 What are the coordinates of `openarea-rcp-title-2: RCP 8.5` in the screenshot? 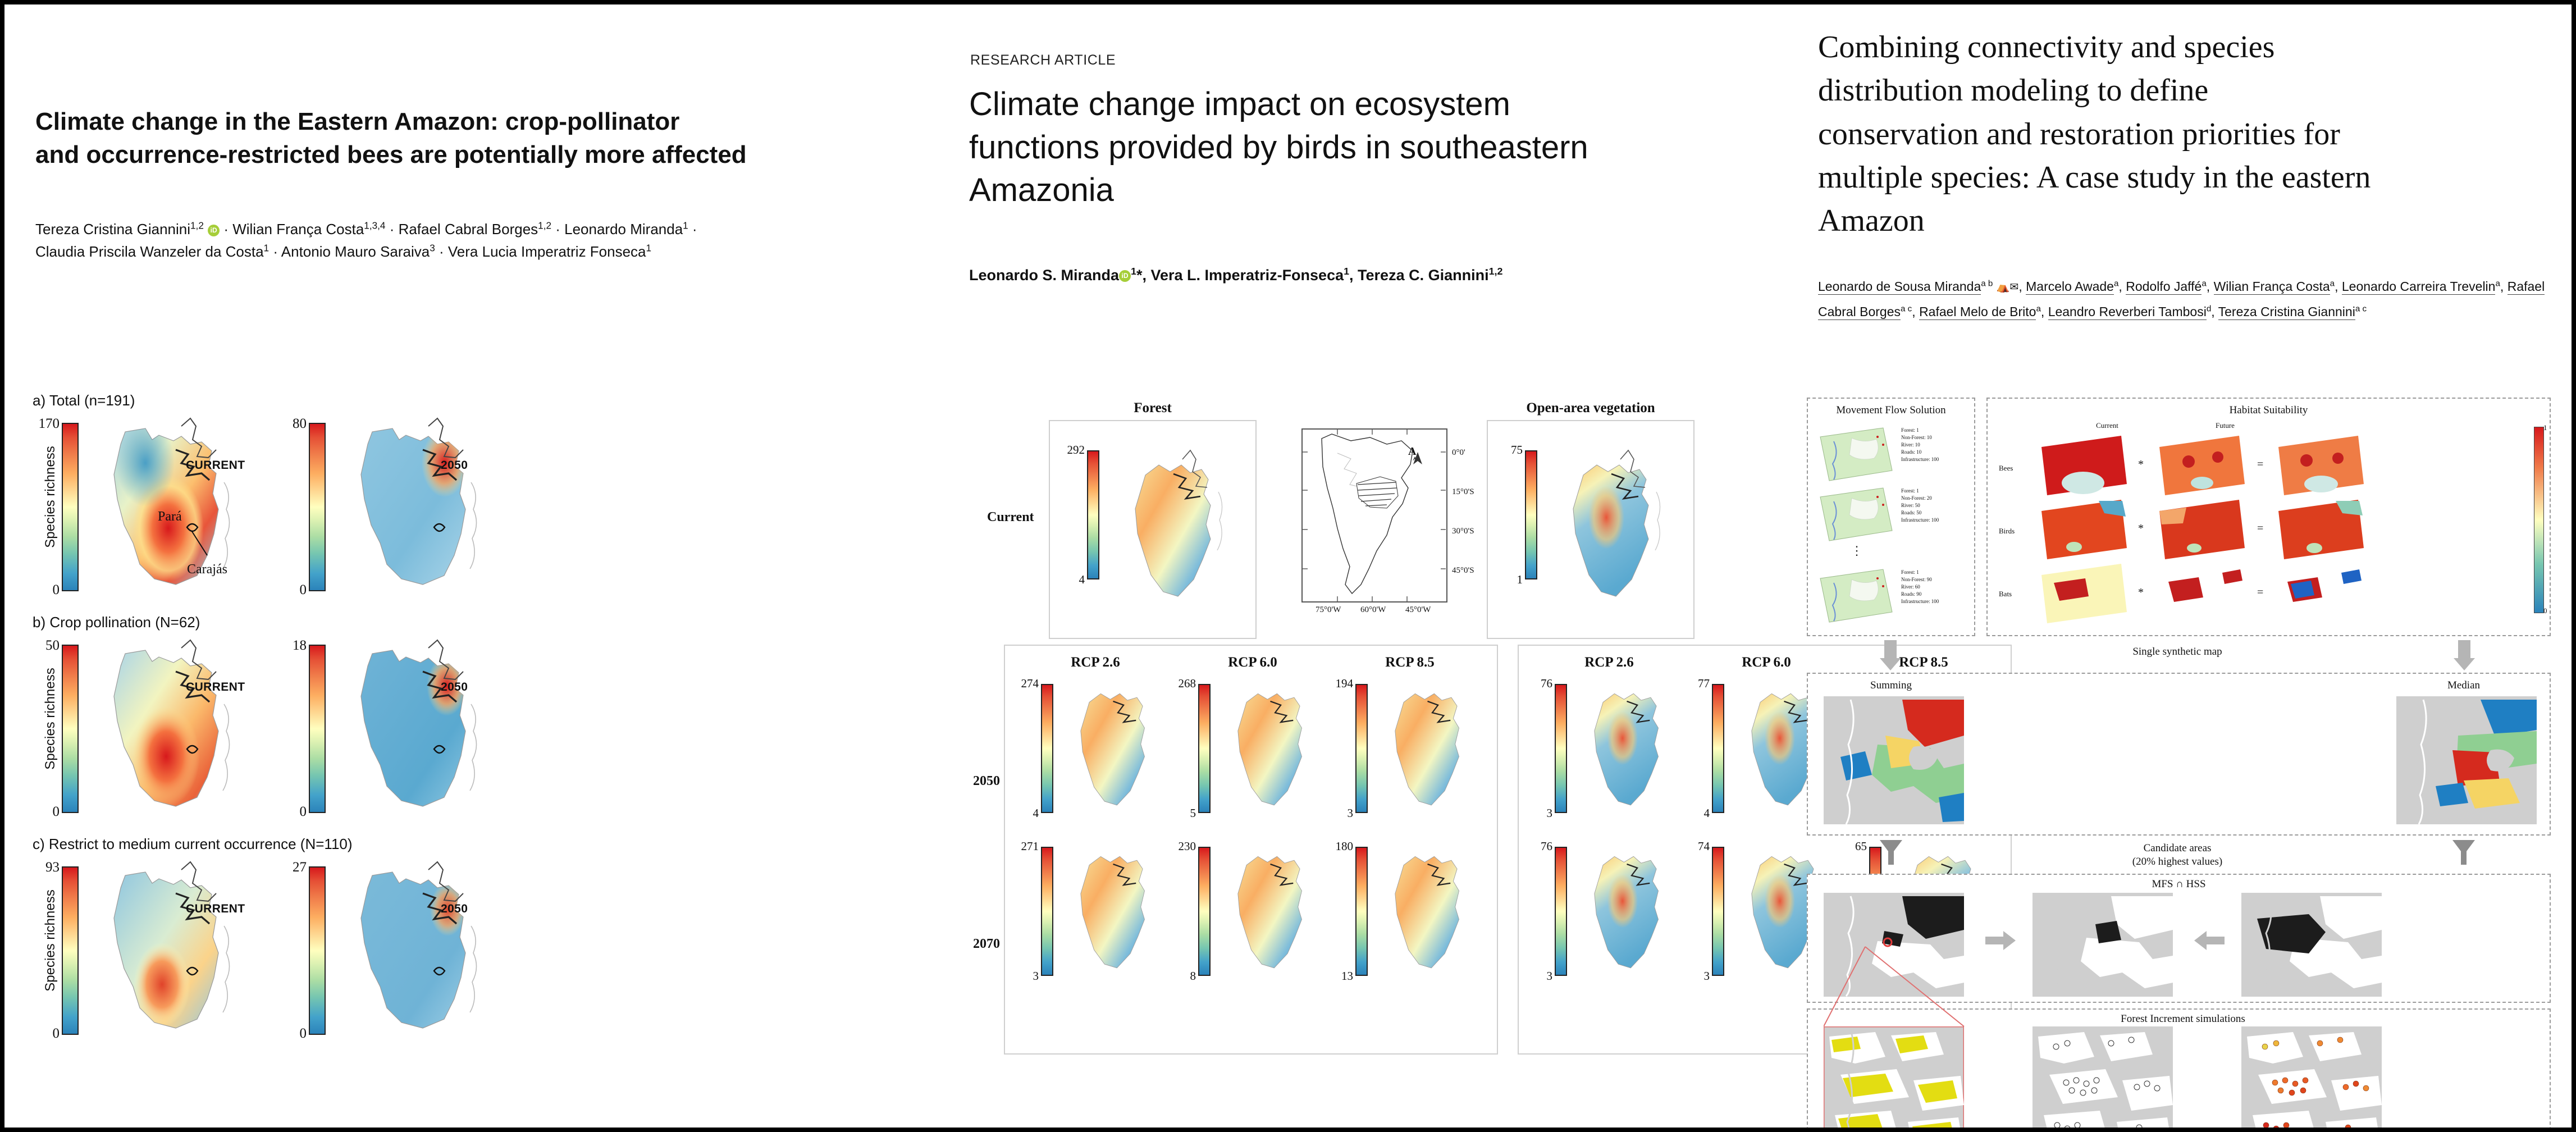 It's located at (1923, 662).